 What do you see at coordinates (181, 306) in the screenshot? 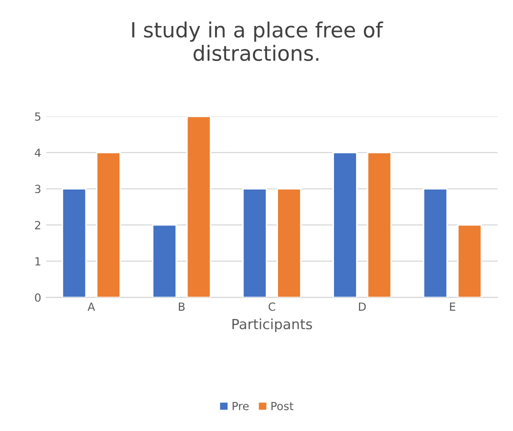
I see `x-tick-label: B` at bounding box center [181, 306].